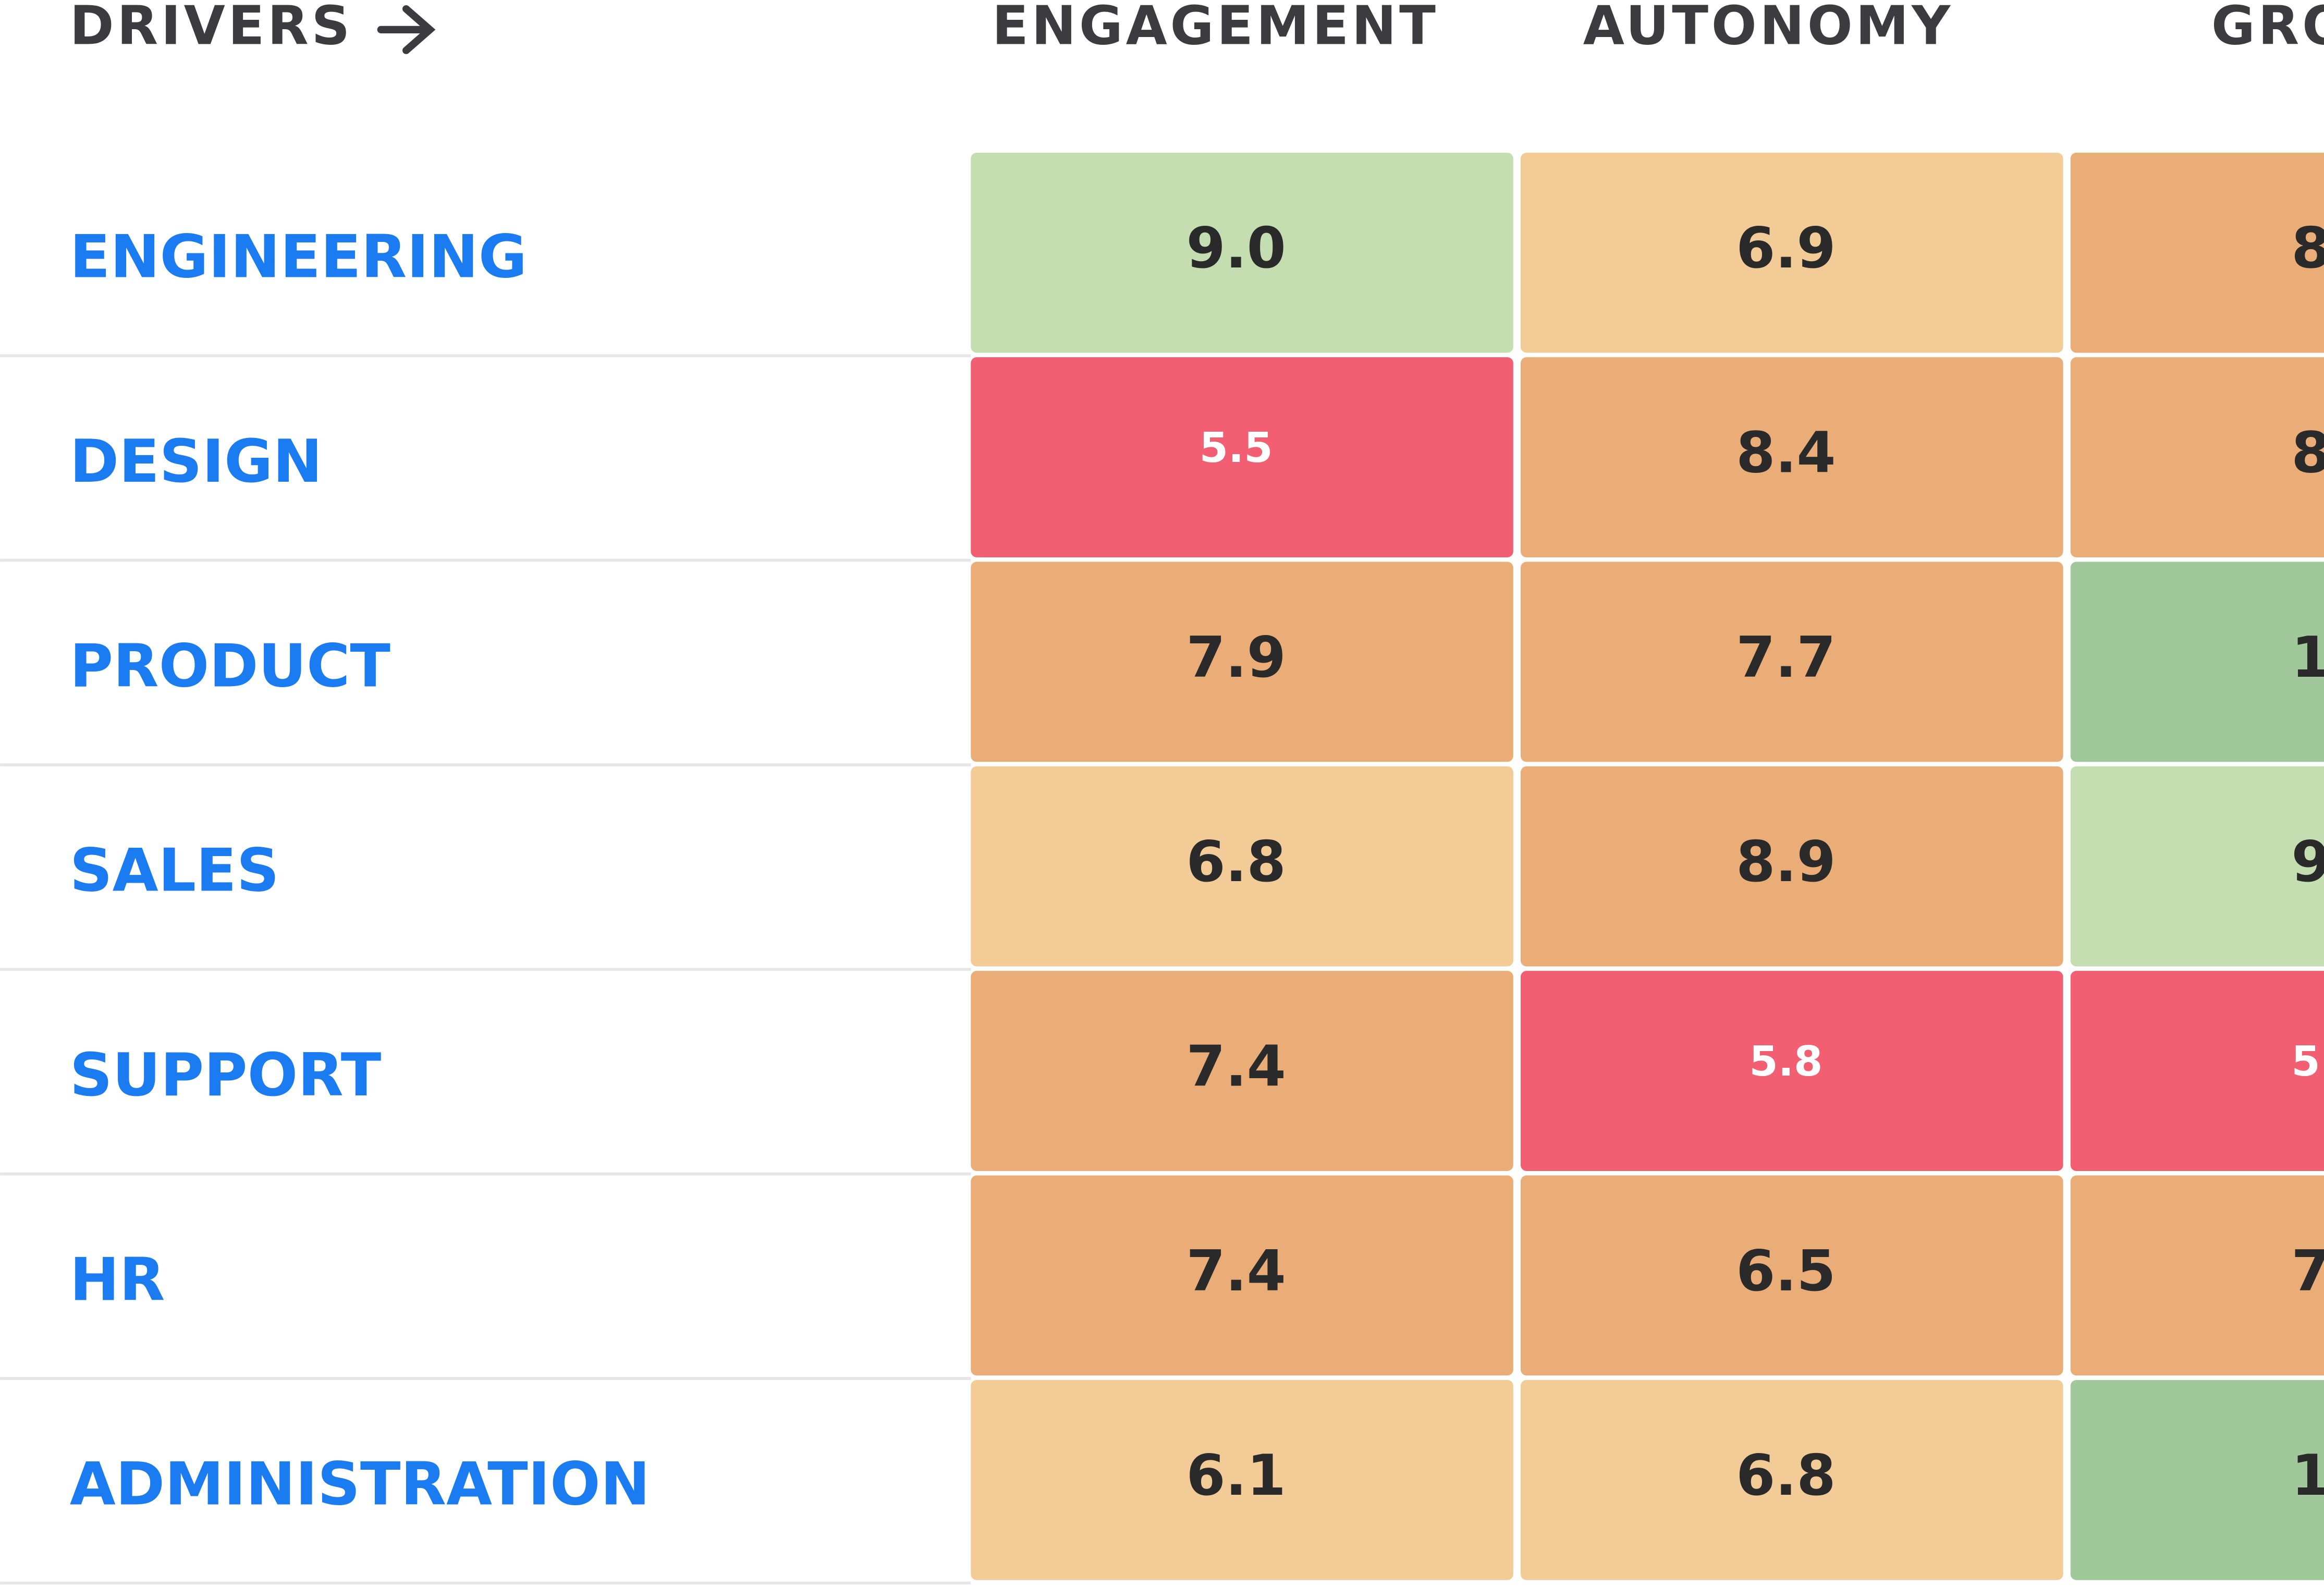  What do you see at coordinates (1786, 248) in the screenshot?
I see `cell-value: 6.9` at bounding box center [1786, 248].